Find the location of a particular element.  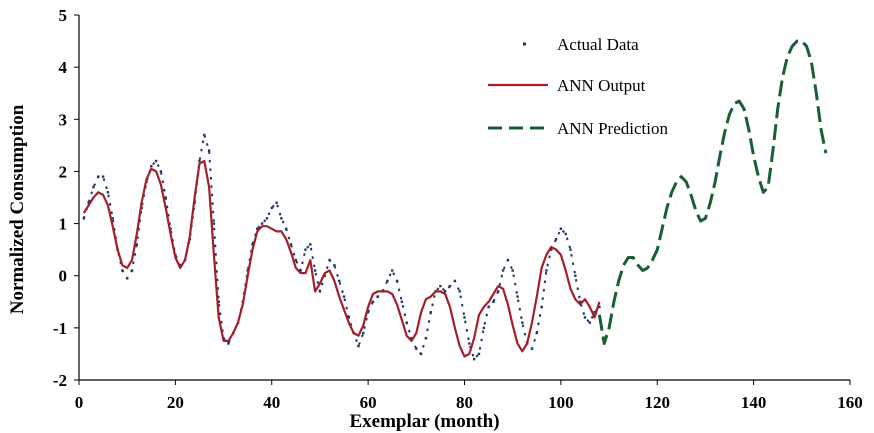

x-tick-label: 0 is located at coordinates (79, 402).